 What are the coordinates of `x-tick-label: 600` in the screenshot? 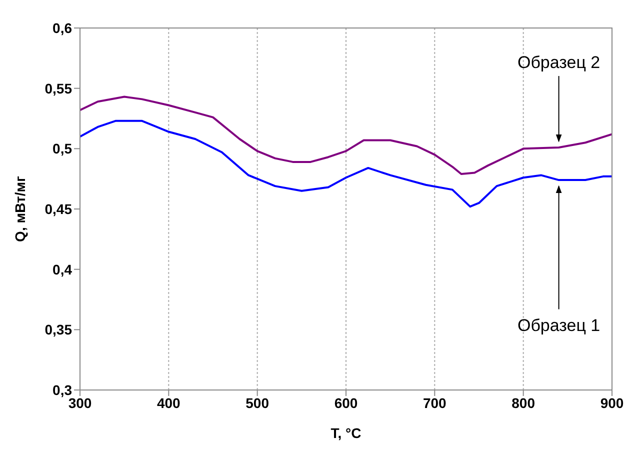 It's located at (346, 402).